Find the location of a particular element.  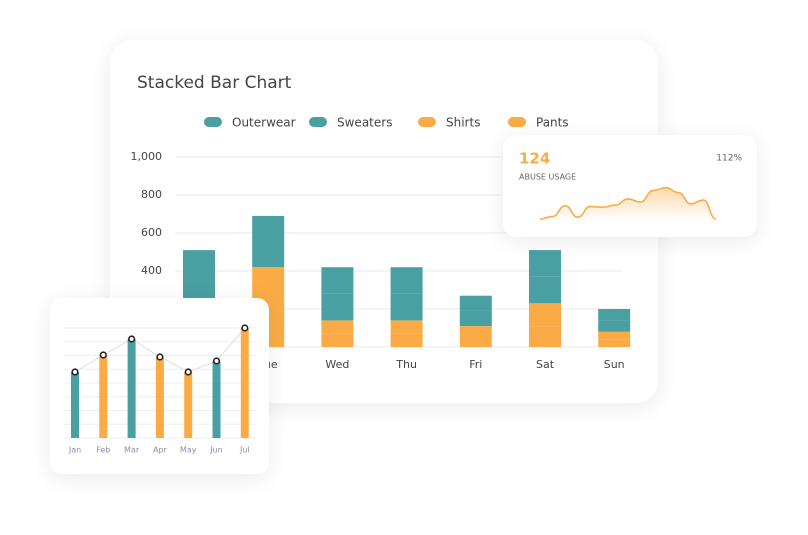

usage-change: 112% is located at coordinates (729, 159).